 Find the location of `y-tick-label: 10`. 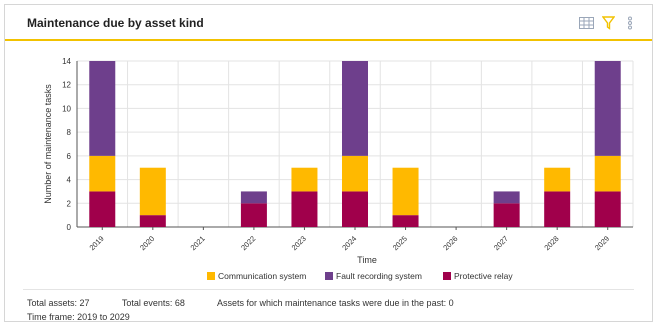

y-tick-label: 10 is located at coordinates (66, 108).